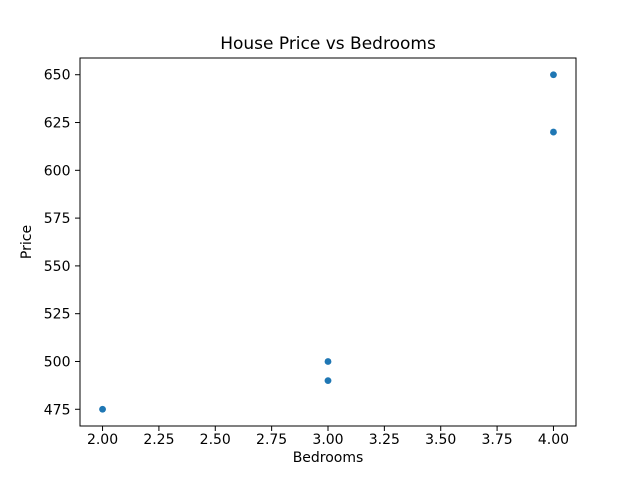 The height and width of the screenshot is (480, 640). Describe the element at coordinates (57, 410) in the screenshot. I see `y-tick-label: 475` at that location.